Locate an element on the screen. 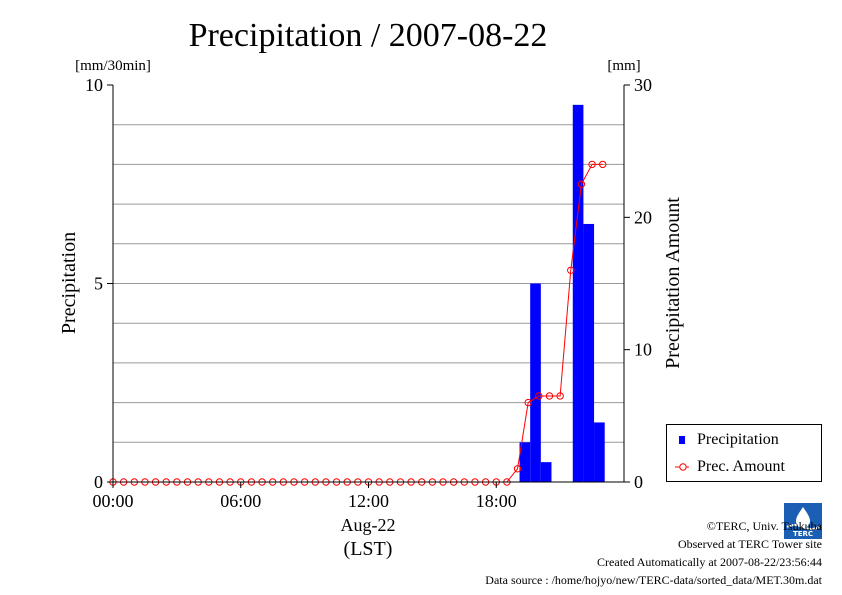  y-axis-label-right: Precipitation Amount is located at coordinates (673, 283).